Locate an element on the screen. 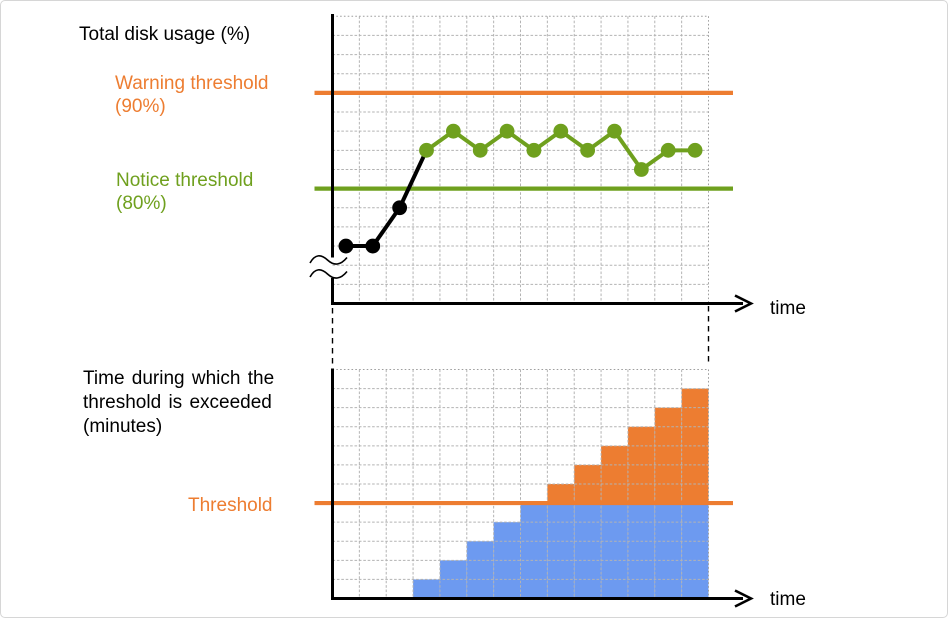 The width and height of the screenshot is (948, 618). warning-threshold-label-line1: Warning threshold is located at coordinates (192, 83).